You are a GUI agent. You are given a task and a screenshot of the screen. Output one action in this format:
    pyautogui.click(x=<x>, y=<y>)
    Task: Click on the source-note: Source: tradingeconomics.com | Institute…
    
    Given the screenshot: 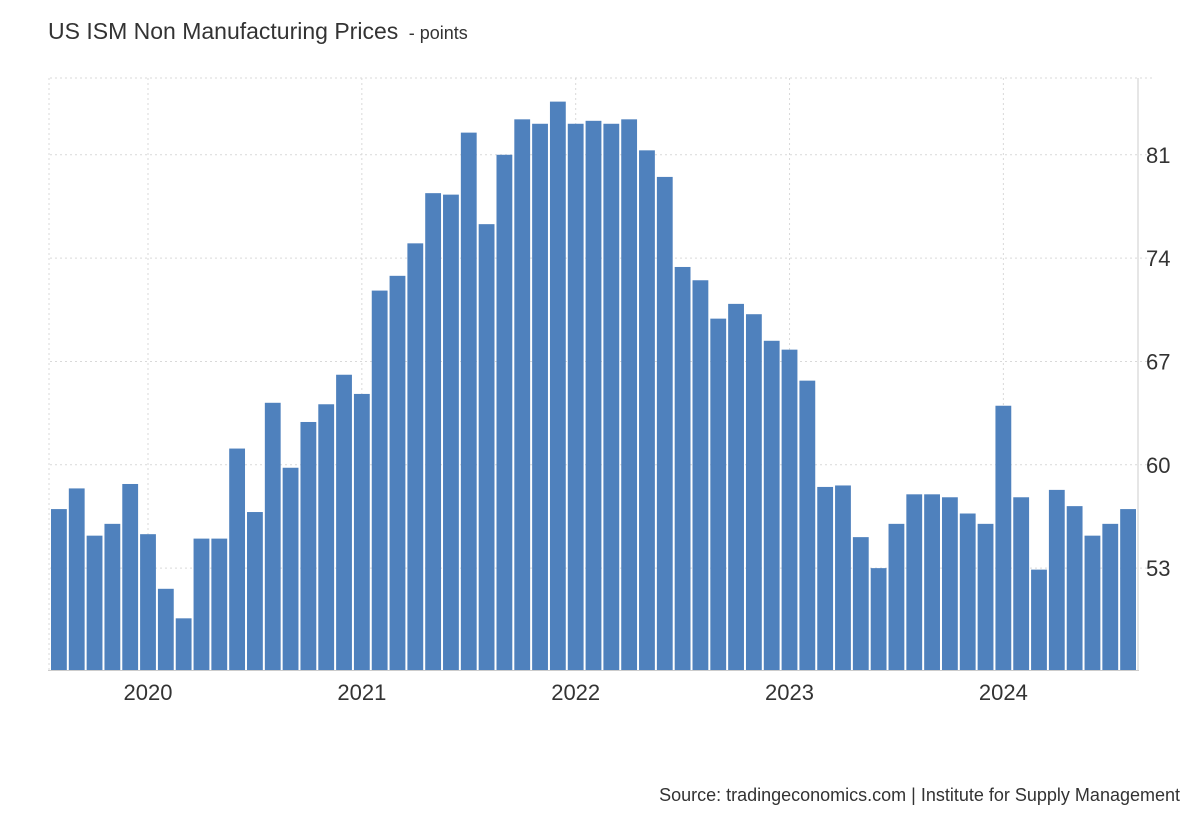 What is the action you would take?
    pyautogui.click(x=919, y=795)
    